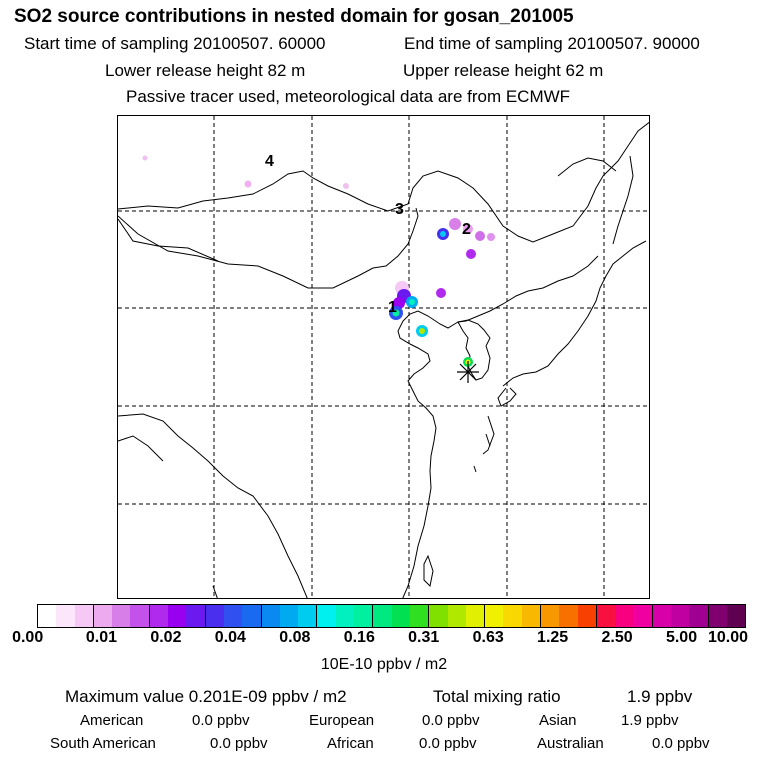 The image size is (768, 768). What do you see at coordinates (451, 720) in the screenshot?
I see `european-value: 0.0 ppbv` at bounding box center [451, 720].